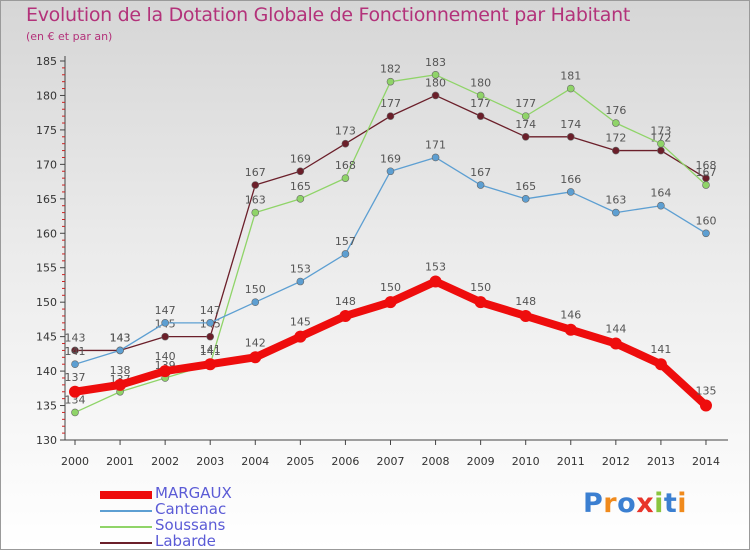 This screenshot has height=550, width=750. What do you see at coordinates (706, 461) in the screenshot?
I see `x-tick-label: 2014` at bounding box center [706, 461].